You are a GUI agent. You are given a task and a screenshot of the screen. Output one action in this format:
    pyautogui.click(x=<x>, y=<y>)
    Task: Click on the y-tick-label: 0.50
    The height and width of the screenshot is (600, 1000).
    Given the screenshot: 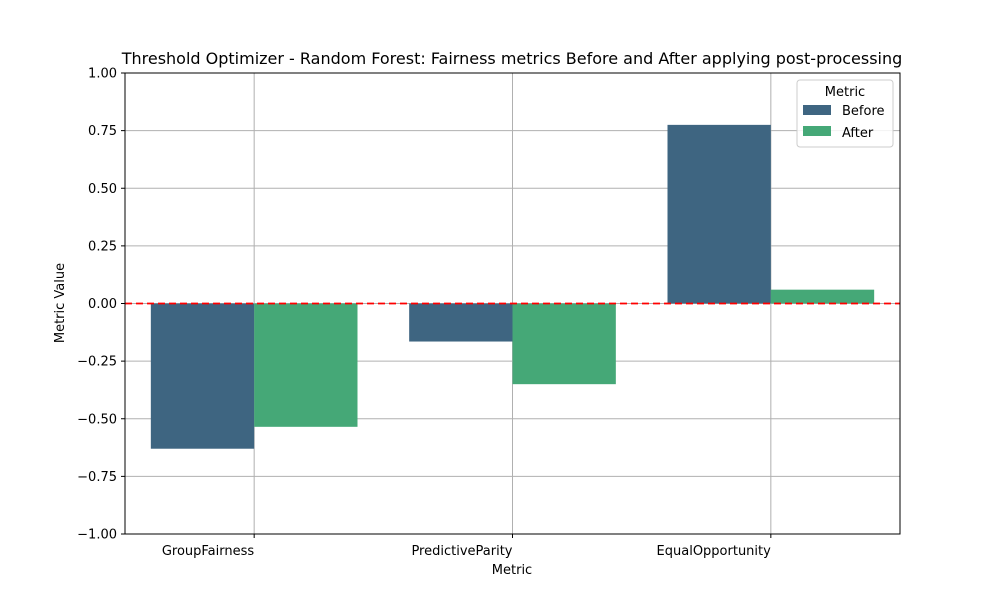 What is the action you would take?
    pyautogui.click(x=102, y=189)
    